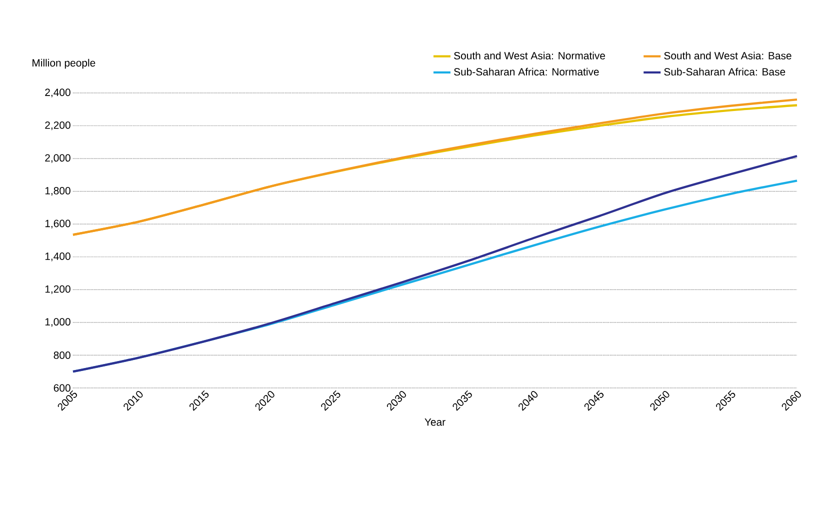 Image resolution: width=821 pixels, height=519 pixels. I want to click on y-axis-title: Million people, so click(64, 63).